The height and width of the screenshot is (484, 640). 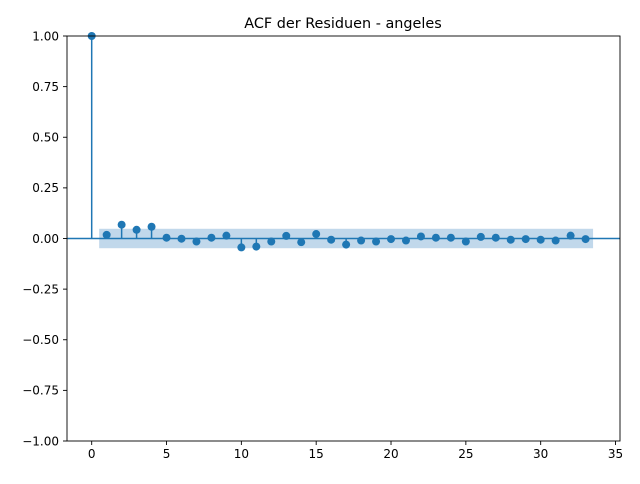 What do you see at coordinates (343, 24) in the screenshot?
I see `chart-title: ACF der Residuen - angeles` at bounding box center [343, 24].